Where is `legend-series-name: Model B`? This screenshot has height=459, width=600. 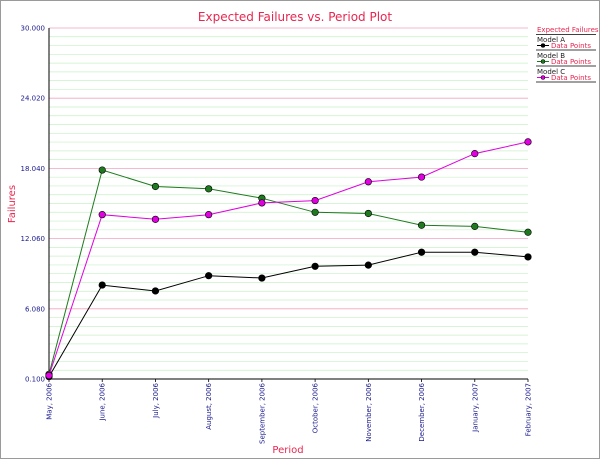 legend-series-name: Model B is located at coordinates (551, 56).